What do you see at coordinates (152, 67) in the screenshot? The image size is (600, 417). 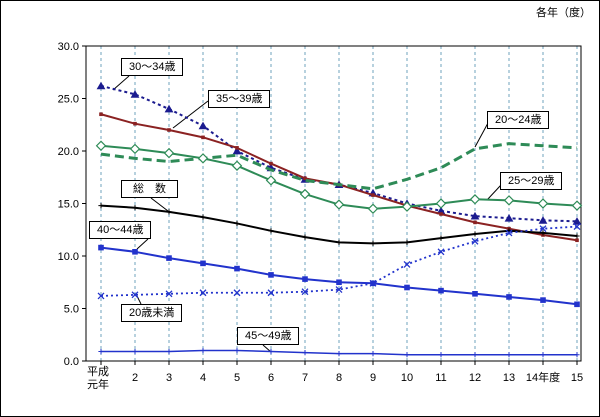 I see `series-label-30-34: 30～34歳` at bounding box center [152, 67].